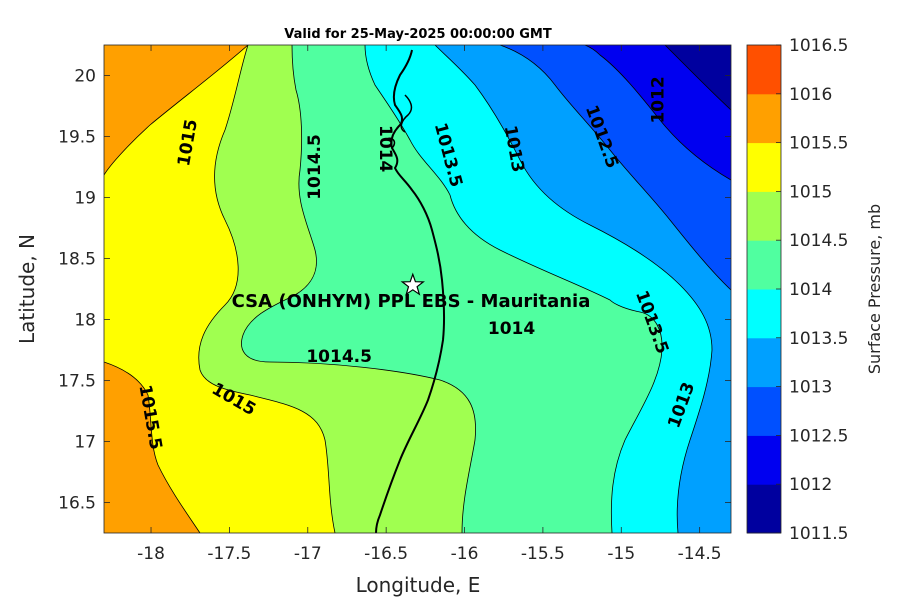 The image size is (900, 600). Describe the element at coordinates (818, 339) in the screenshot. I see `colorbar-tick-label: 1013.5` at that location.